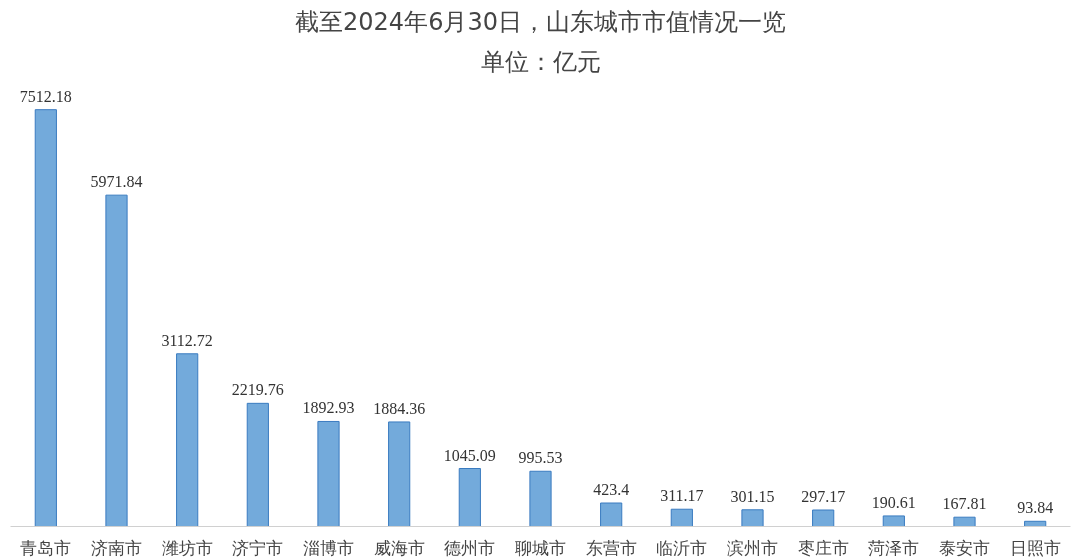 Image resolution: width=1080 pixels, height=560 pixels. What do you see at coordinates (328, 547) in the screenshot?
I see `x-tick-label: 淄博市` at bounding box center [328, 547].